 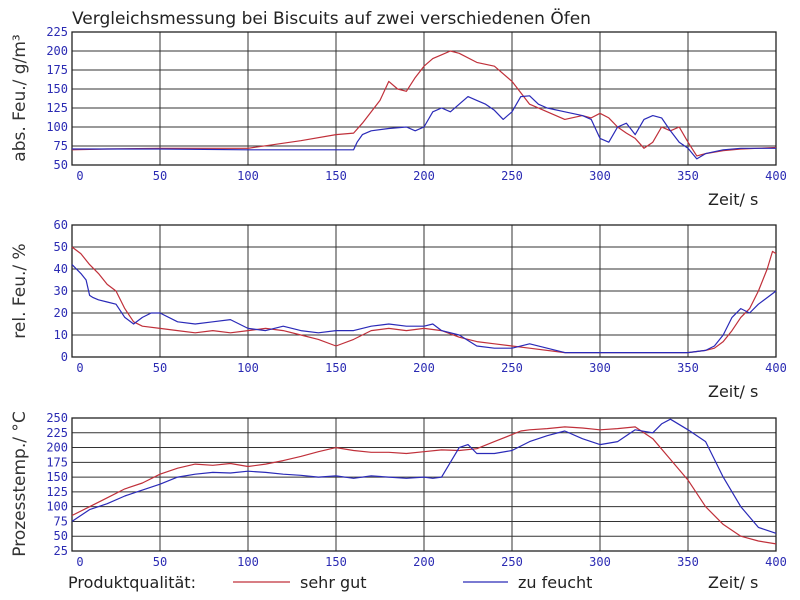 I want to click on y-tick-label: 40, so click(x=61, y=269).